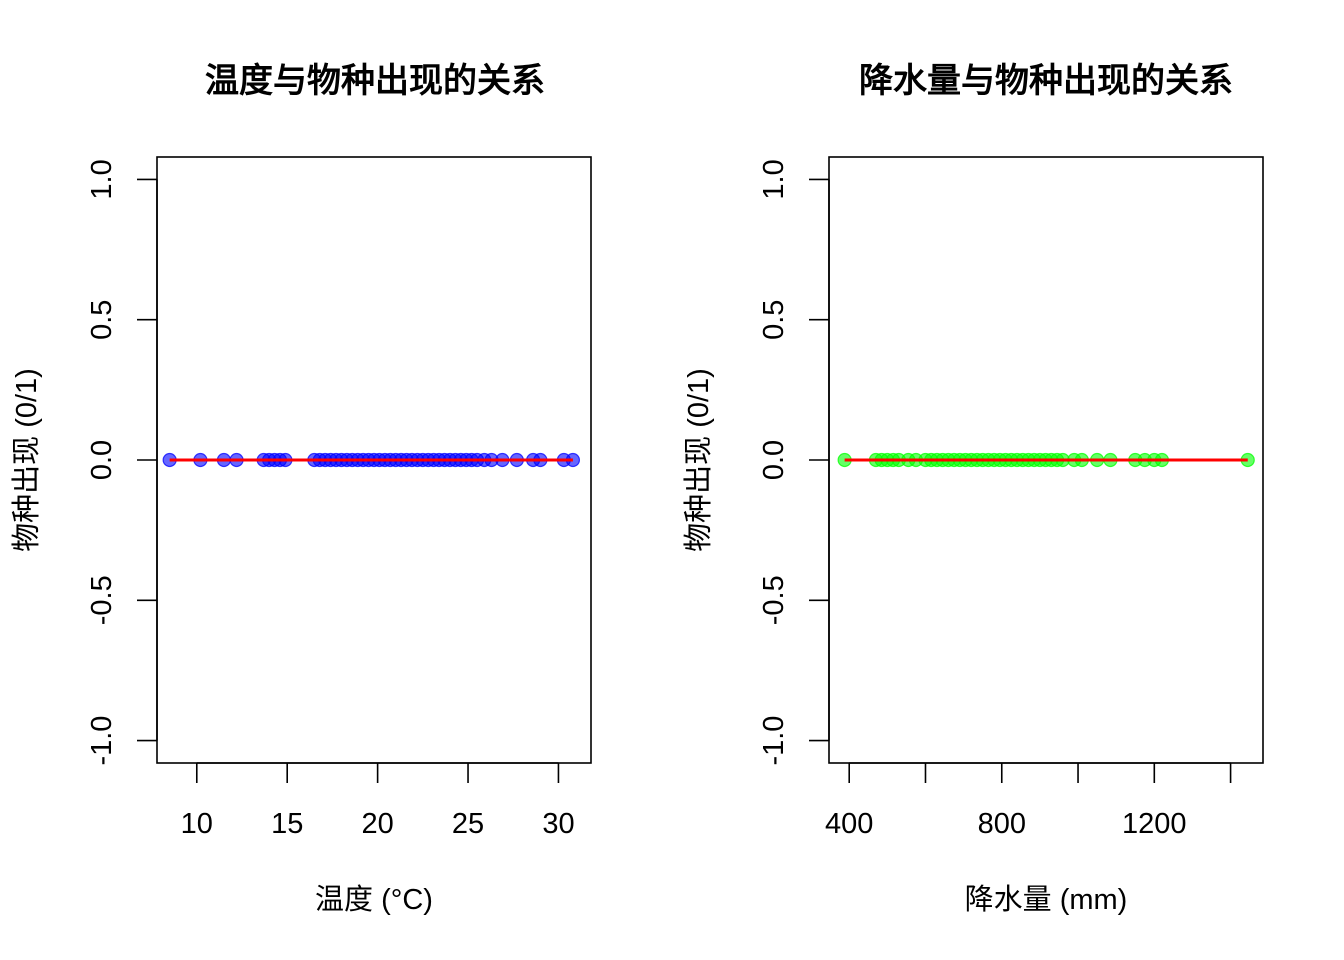  I want to click on x-tick-label: 20, so click(377, 824).